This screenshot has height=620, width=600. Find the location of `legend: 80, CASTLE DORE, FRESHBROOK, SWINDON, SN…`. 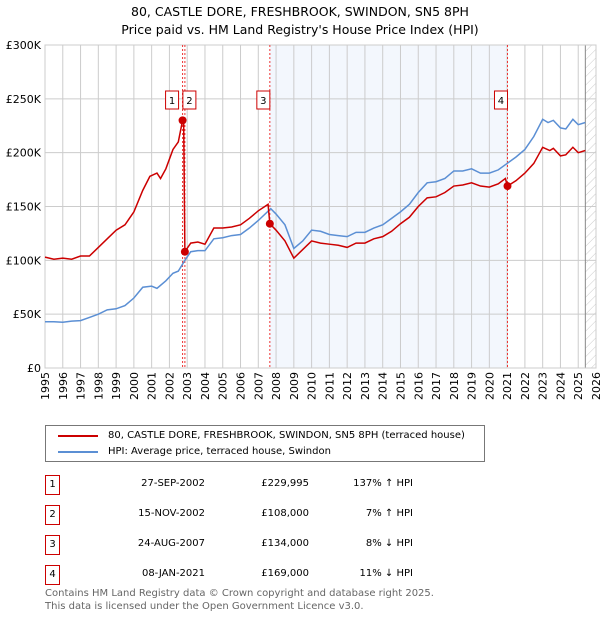

legend: 80, CASTLE DORE, FRESHBROOK, SWINDON, SN… is located at coordinates (265, 443).